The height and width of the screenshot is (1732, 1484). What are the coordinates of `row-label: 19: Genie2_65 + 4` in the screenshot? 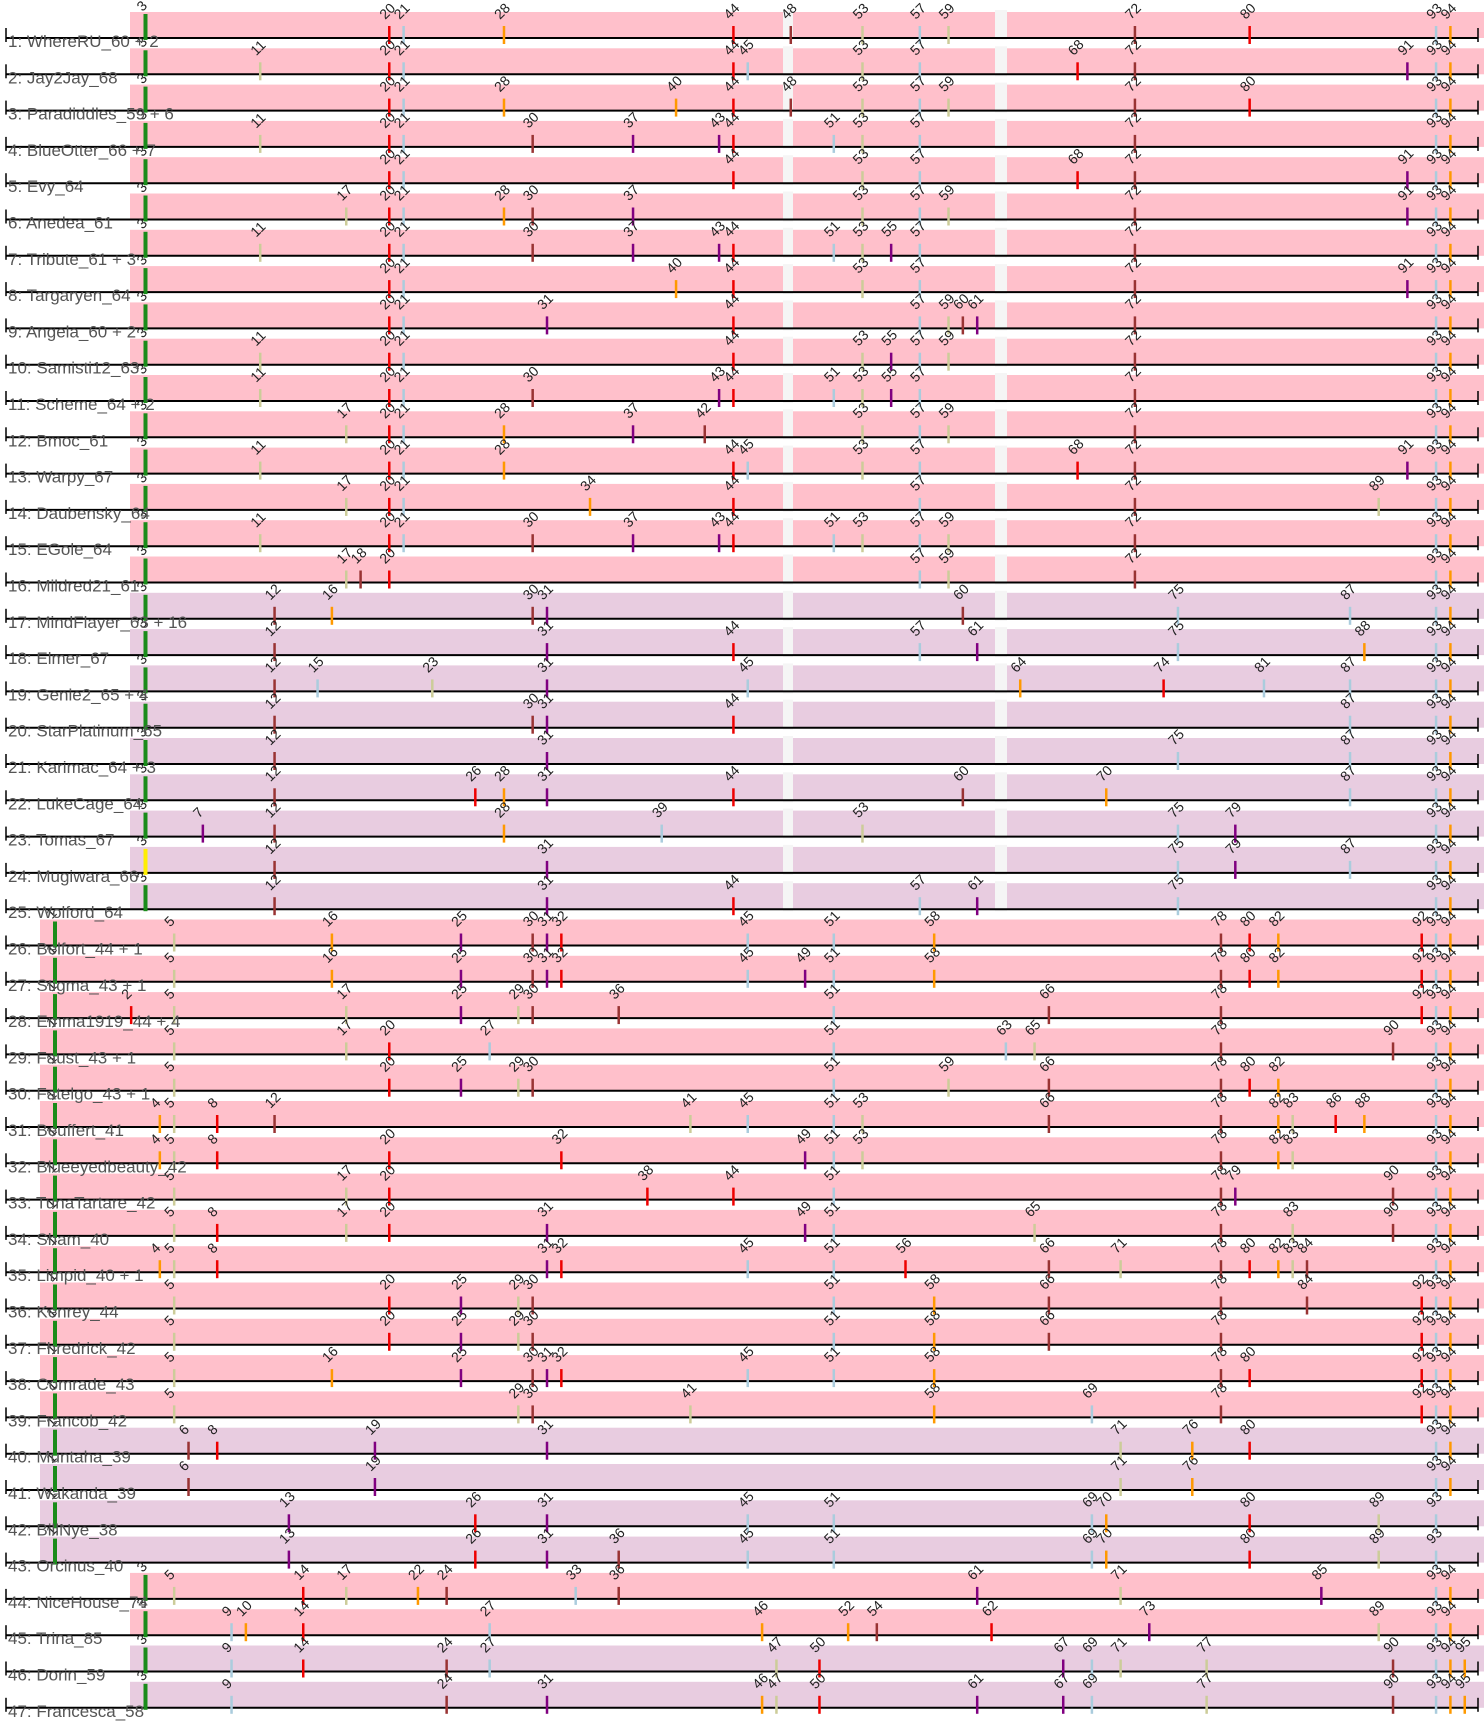 It's located at (78, 694).